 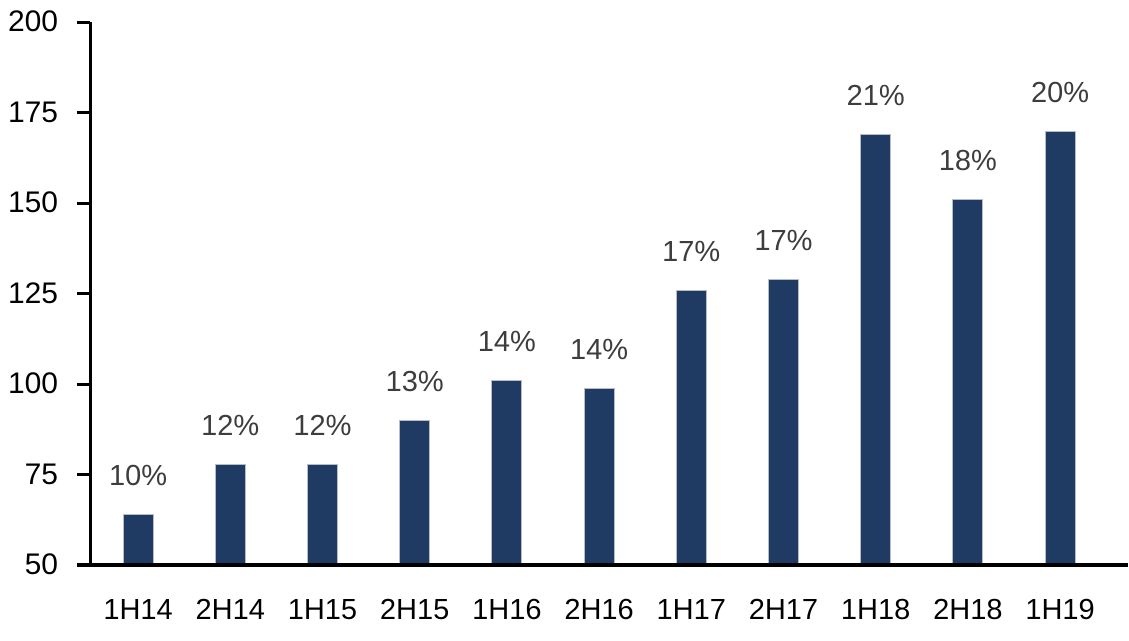 What do you see at coordinates (507, 471) in the screenshot?
I see `bar-1H16` at bounding box center [507, 471].